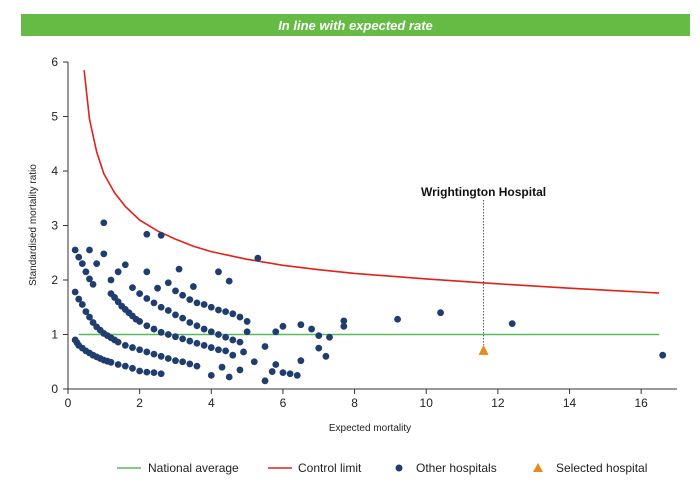  I want to click on y-tick-label: 2, so click(54, 280).